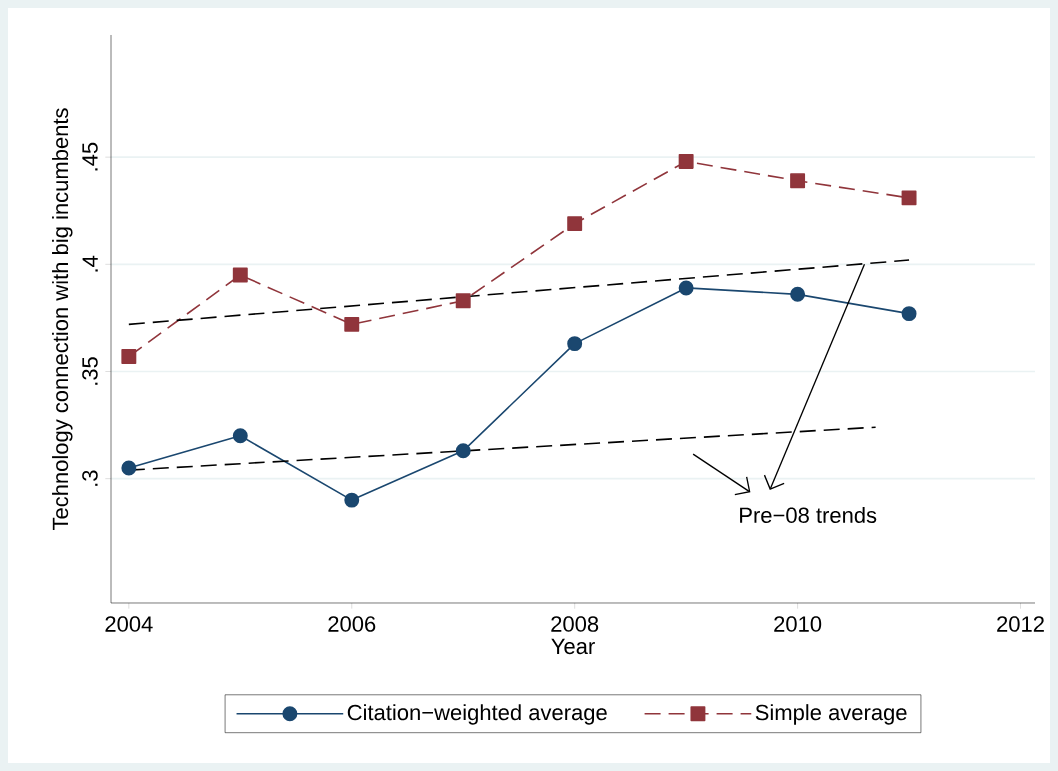 This screenshot has height=771, width=1058. Describe the element at coordinates (90, 478) in the screenshot. I see `y-tick-label: .3` at that location.